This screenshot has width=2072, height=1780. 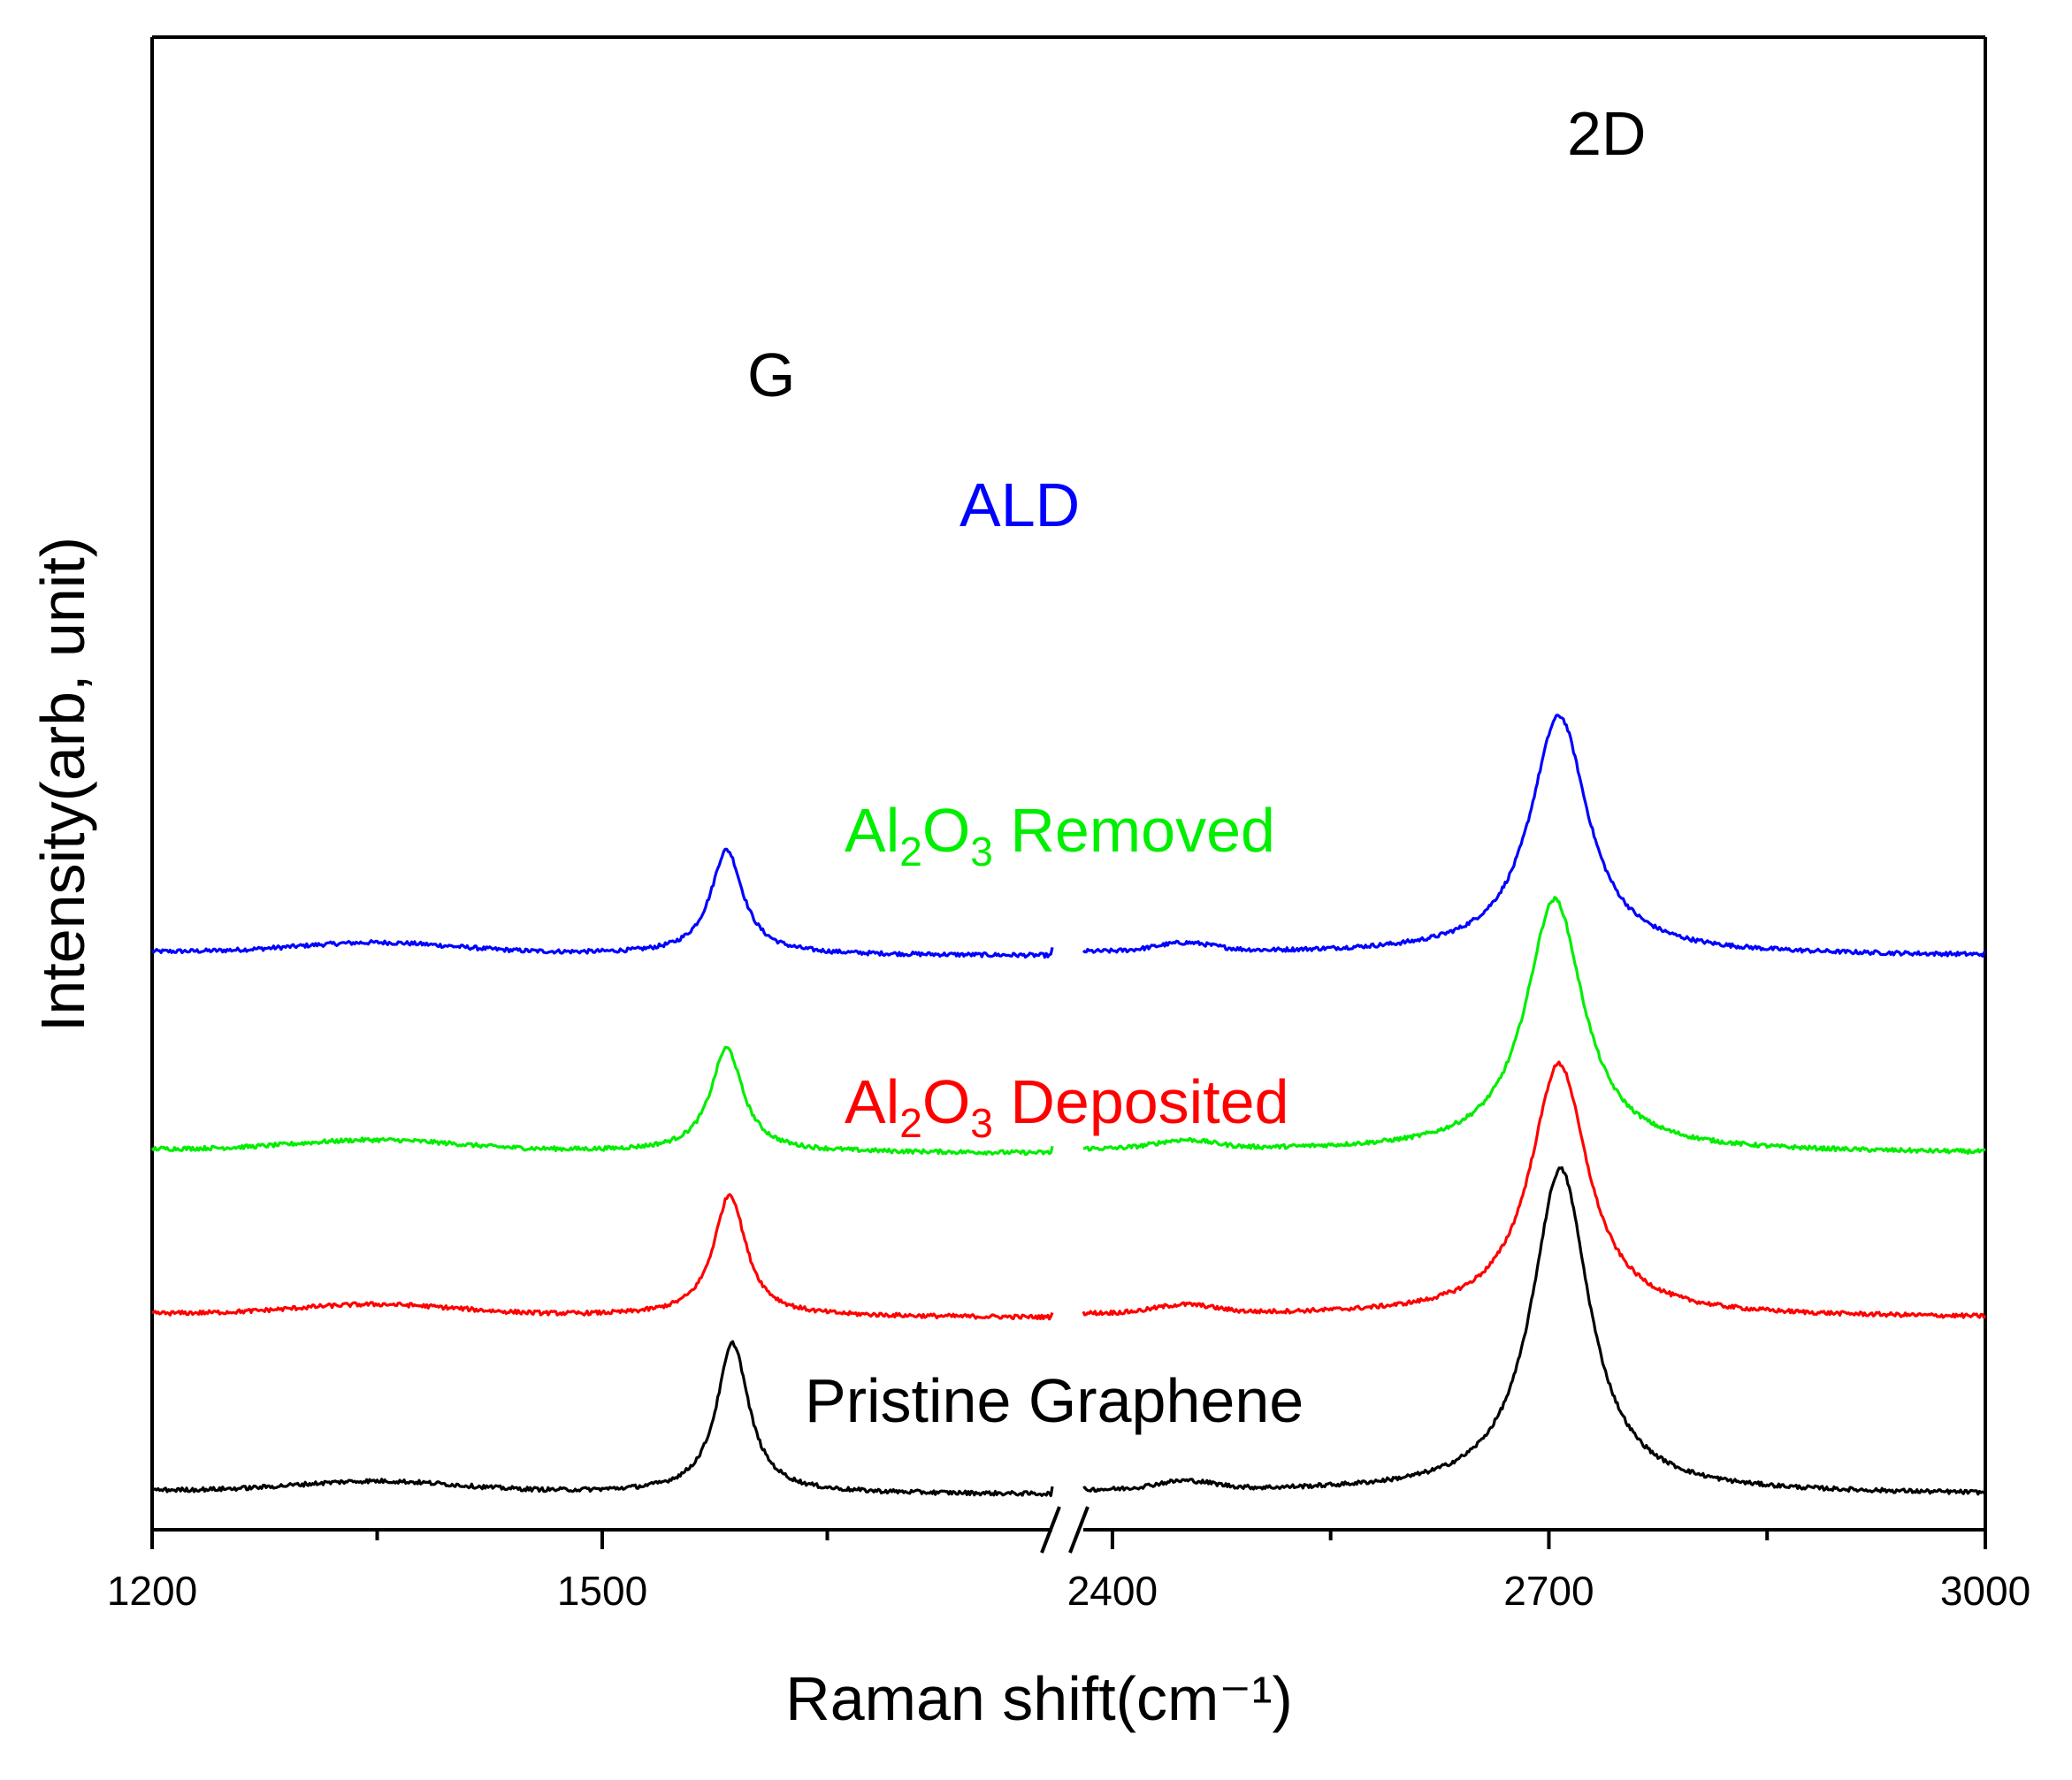 I want to click on series-label-2: Al2O3 Deposited, so click(x=1067, y=1106).